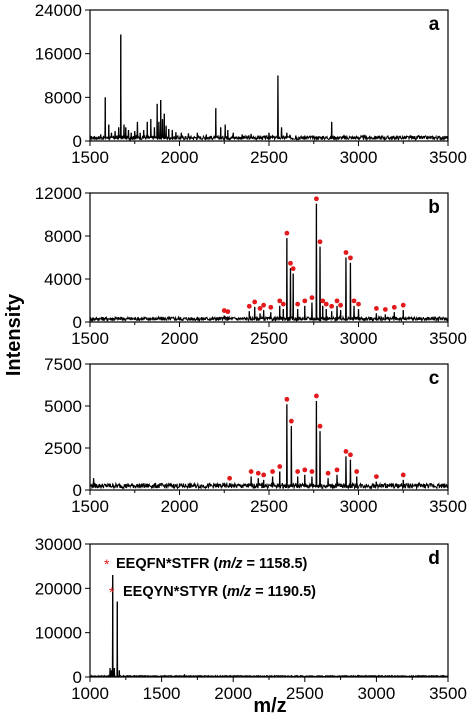 The image size is (474, 719). I want to click on panel-b-spectrum-line, so click(269, 263).